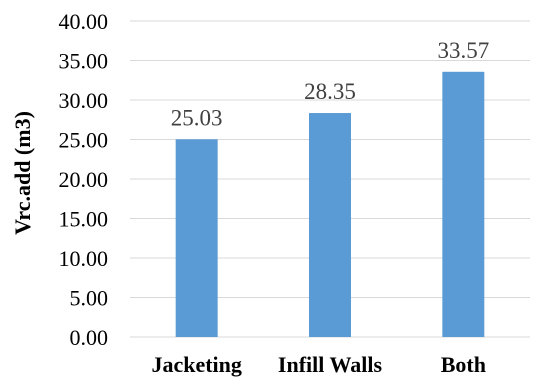 Image resolution: width=541 pixels, height=380 pixels. Describe the element at coordinates (84, 140) in the screenshot. I see `y-tick-label: 25.00` at that location.